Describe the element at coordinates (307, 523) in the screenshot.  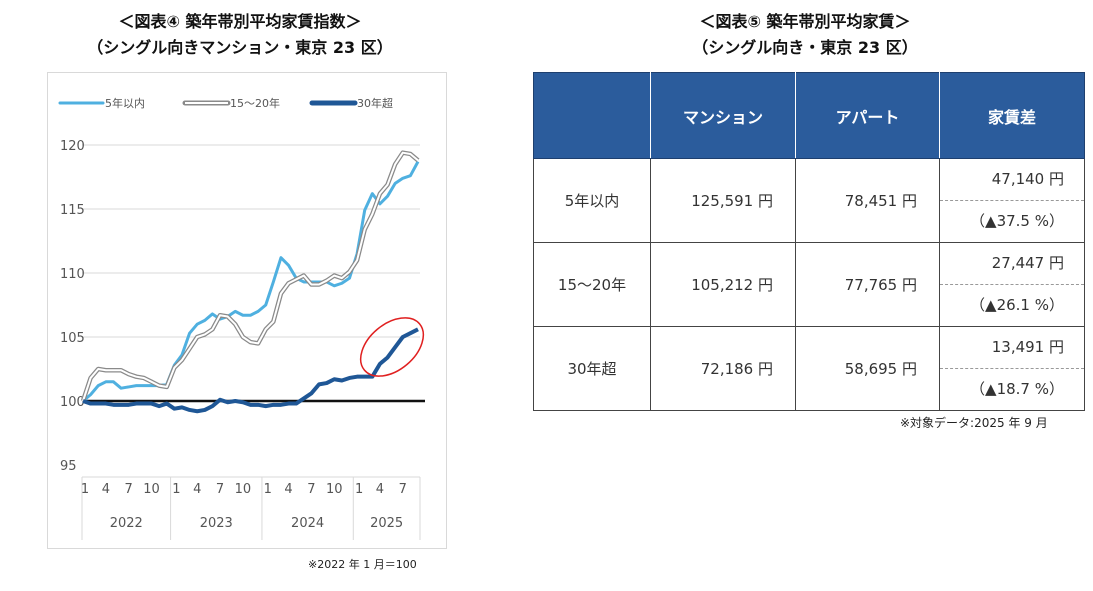
I see `x-year-label: 2024` at that location.